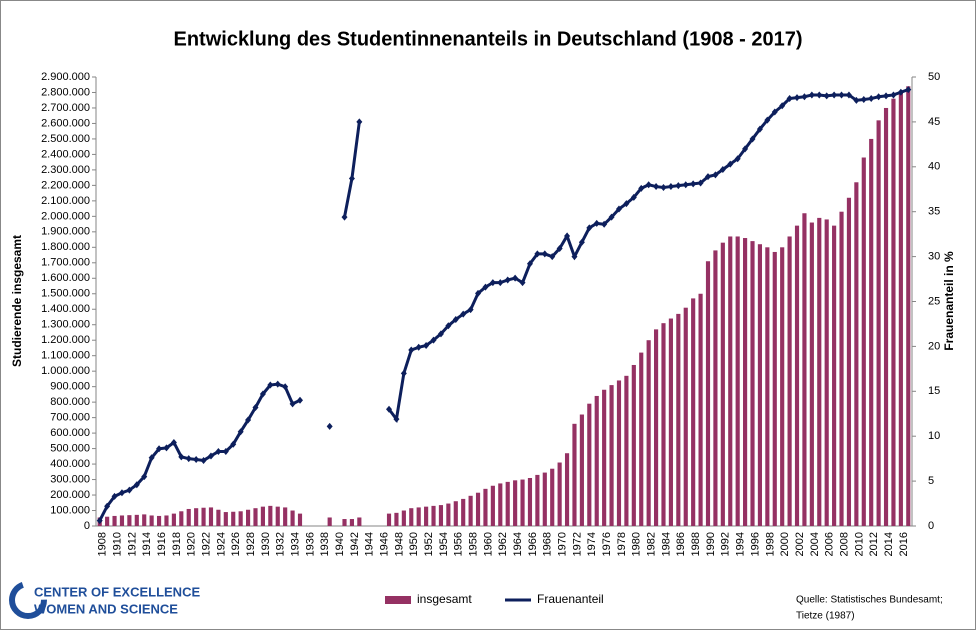  I want to click on x-tick-label: 1942, so click(355, 544).